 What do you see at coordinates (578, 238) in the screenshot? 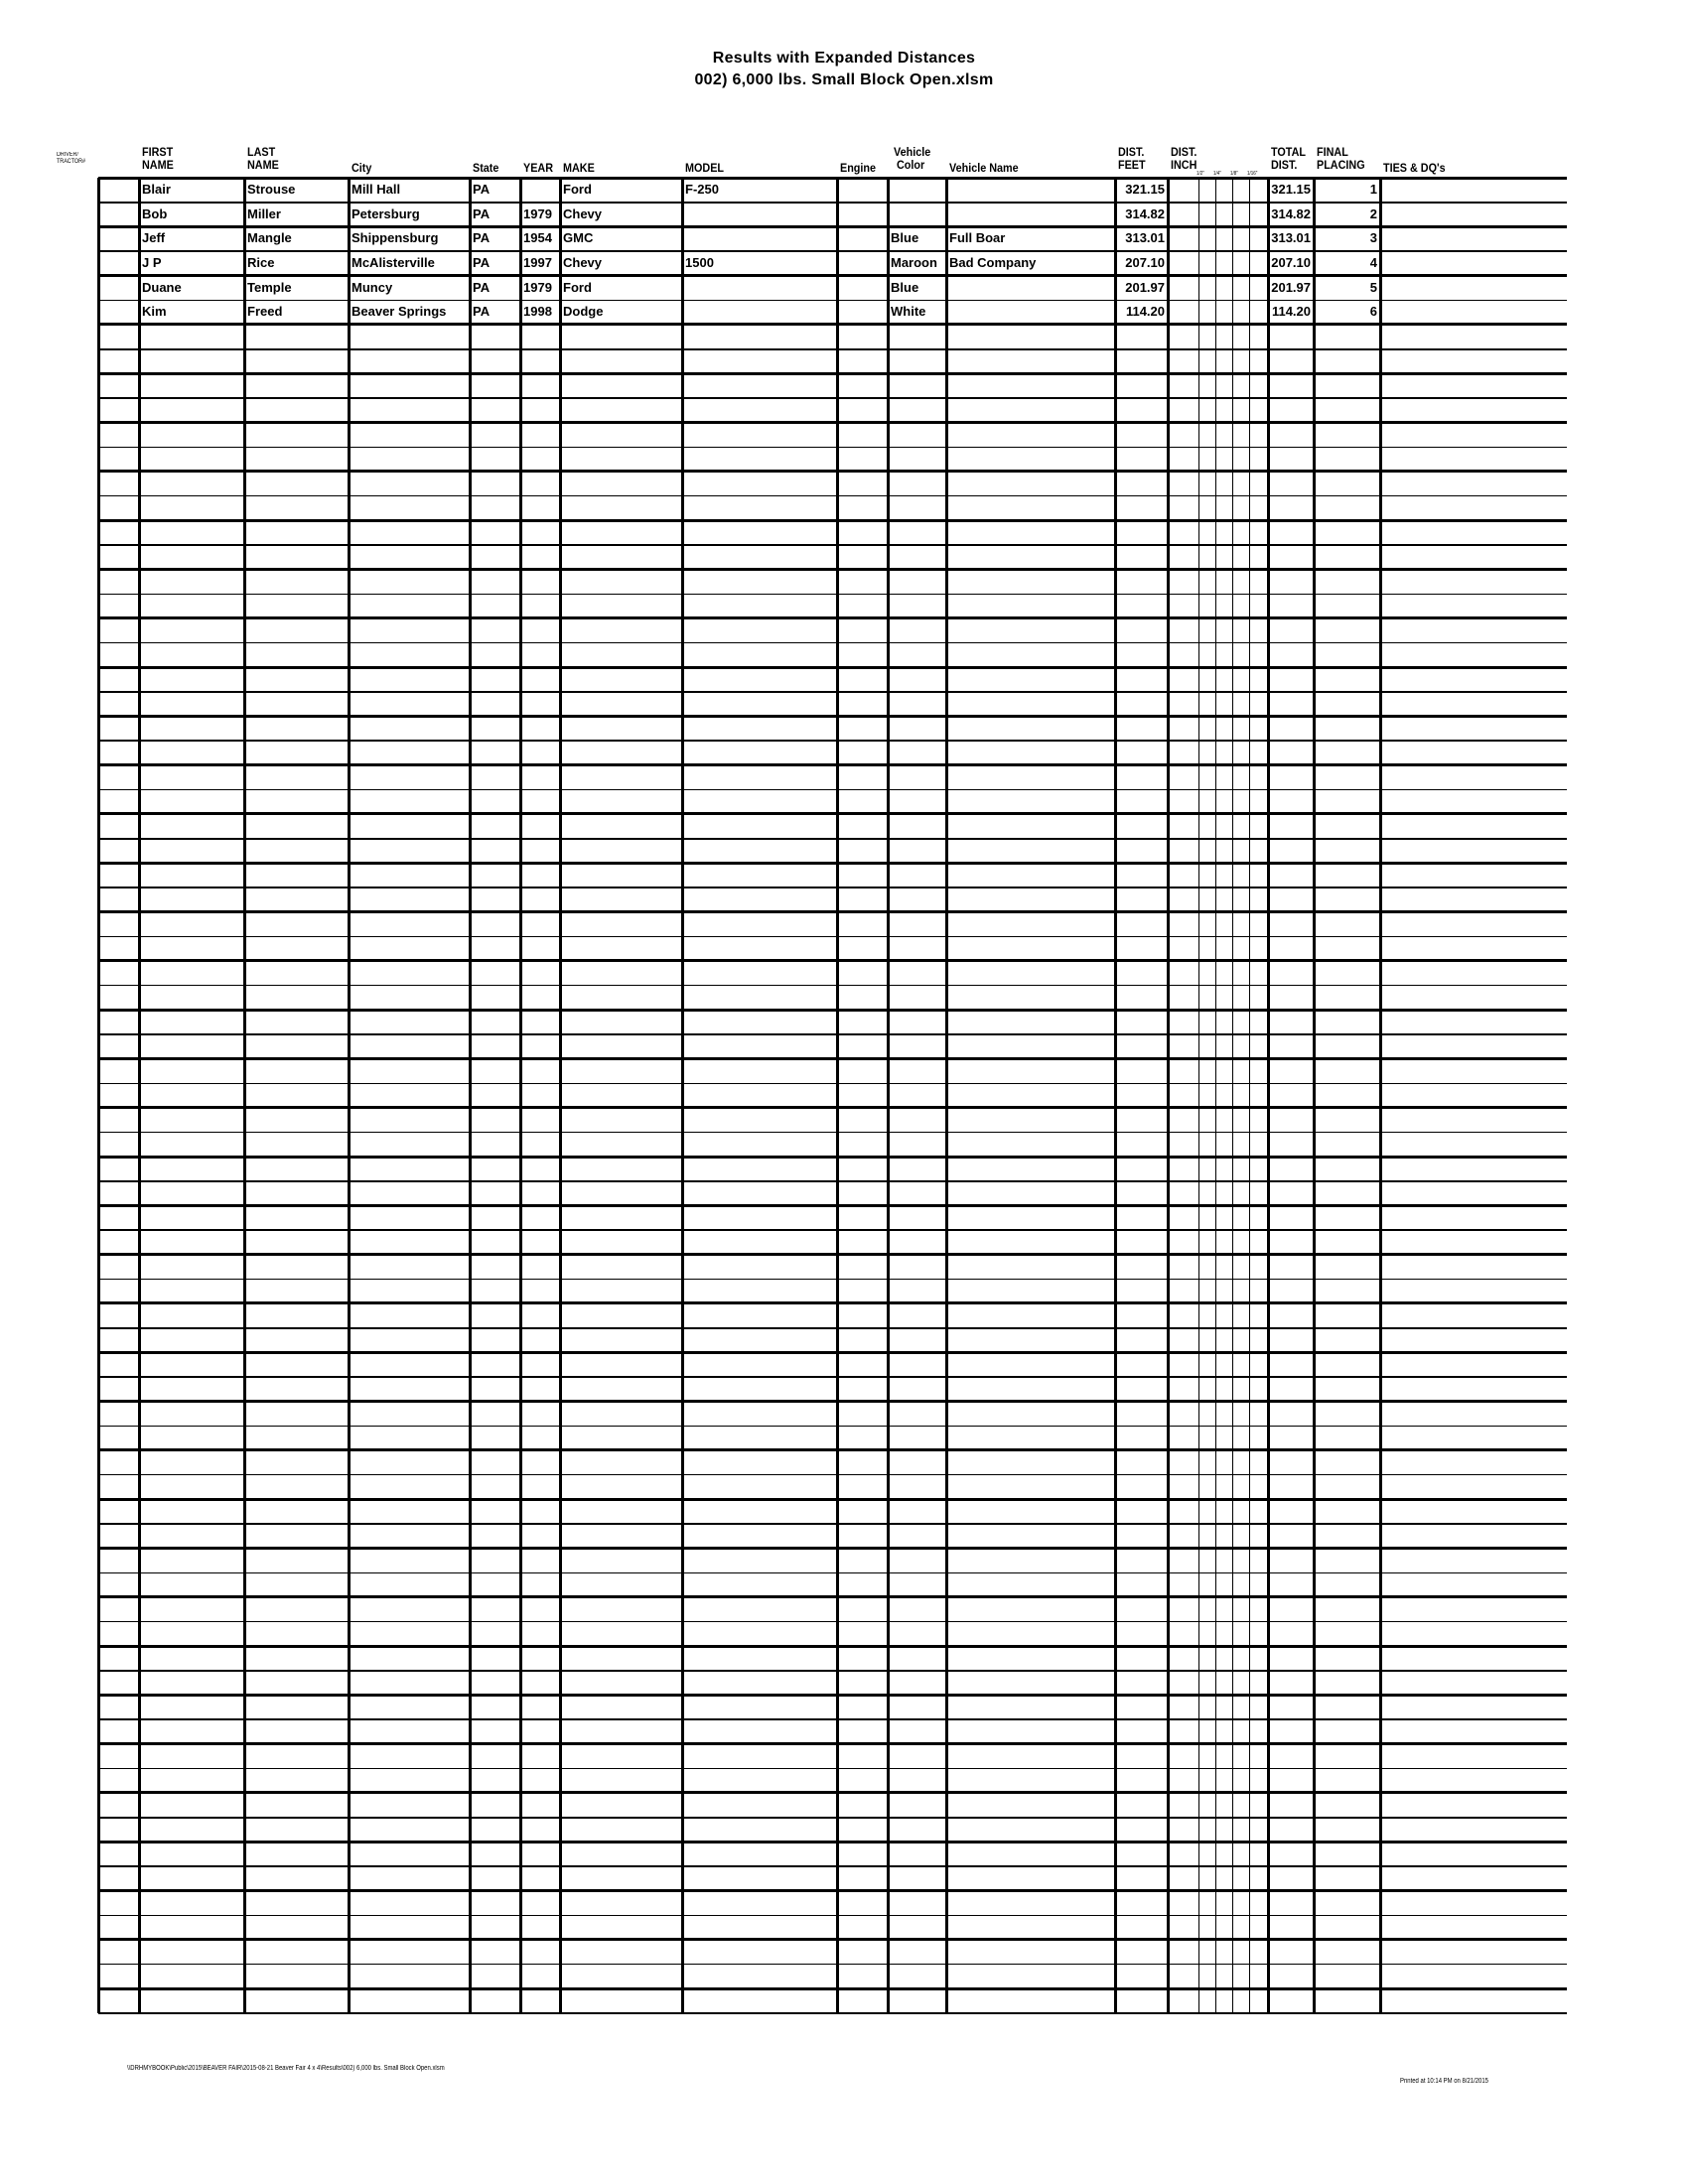
I see `cell-make: GMC` at bounding box center [578, 238].